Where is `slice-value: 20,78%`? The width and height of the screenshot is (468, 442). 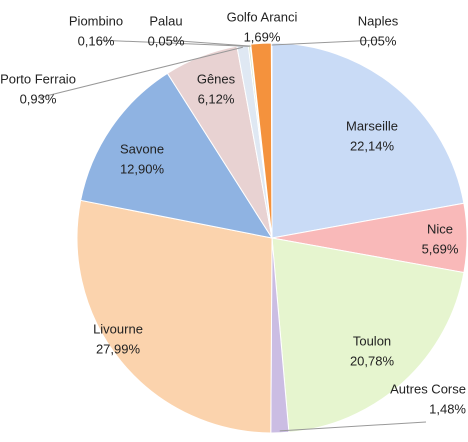 slice-value: 20,78% is located at coordinates (372, 360).